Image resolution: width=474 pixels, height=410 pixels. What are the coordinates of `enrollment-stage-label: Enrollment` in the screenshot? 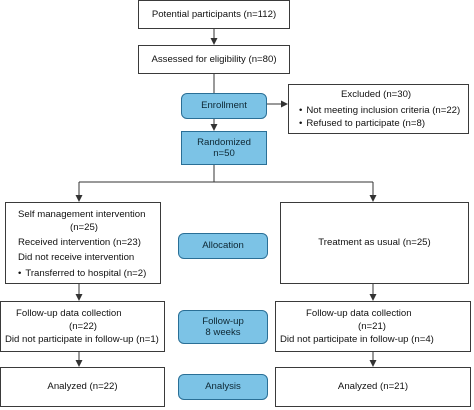 It's located at (224, 106).